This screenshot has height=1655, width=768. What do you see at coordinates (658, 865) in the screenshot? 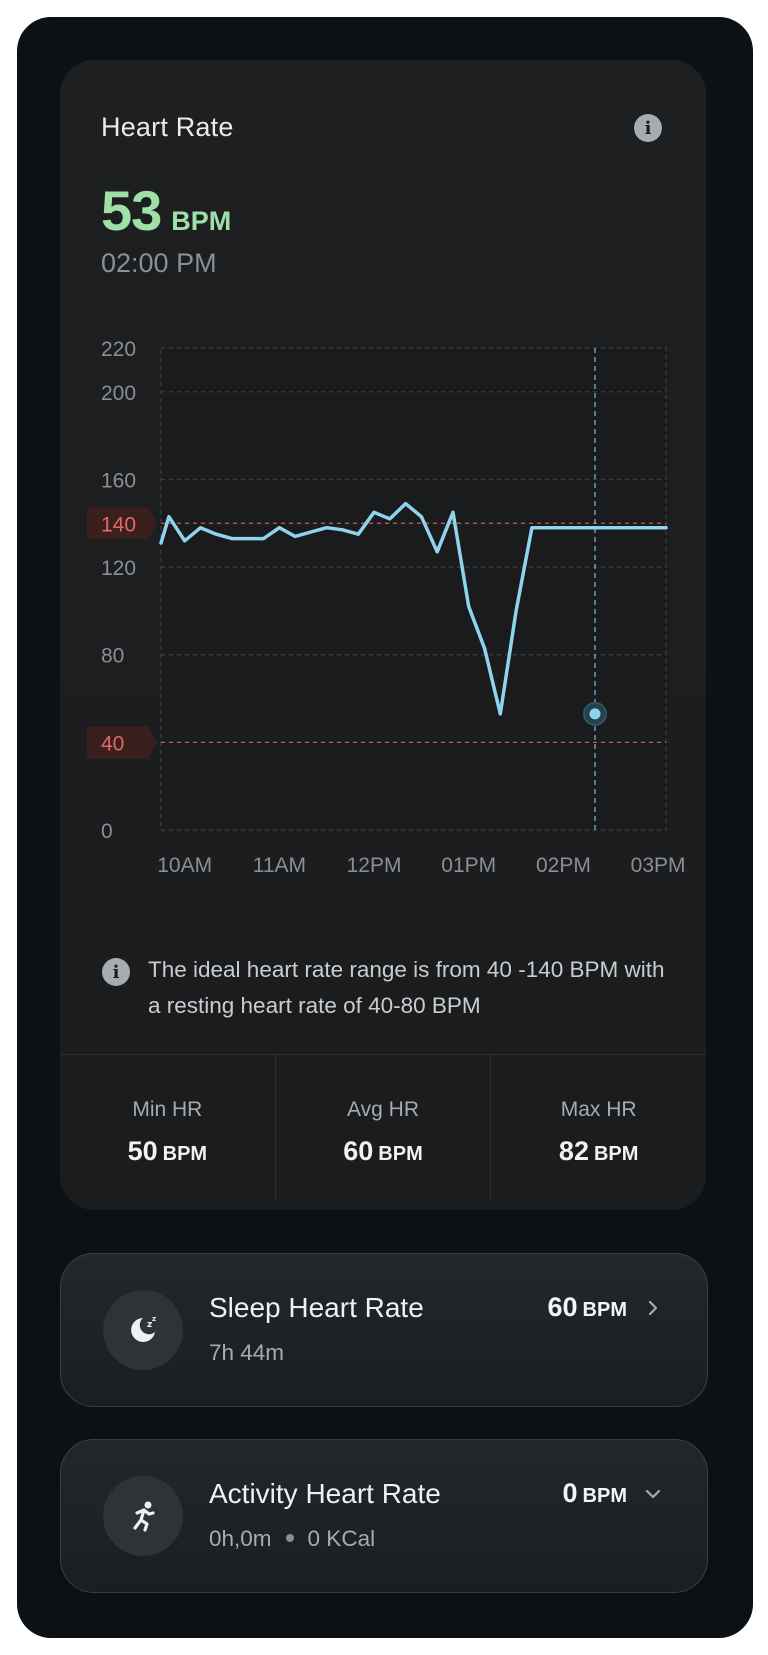
I see `x-tick-label: 03PM` at bounding box center [658, 865].